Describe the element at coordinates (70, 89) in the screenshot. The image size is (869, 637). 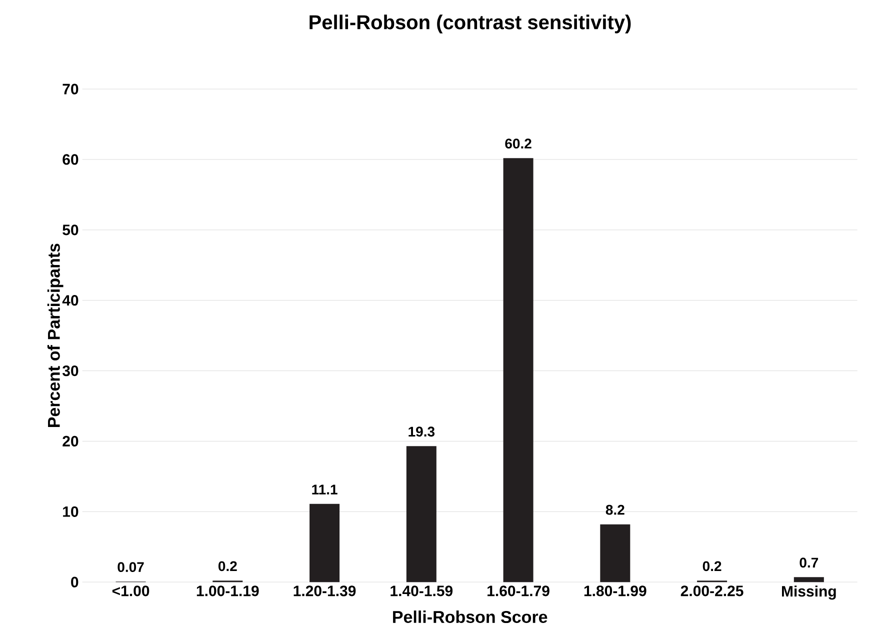
I see `y-tick-label: 70` at that location.